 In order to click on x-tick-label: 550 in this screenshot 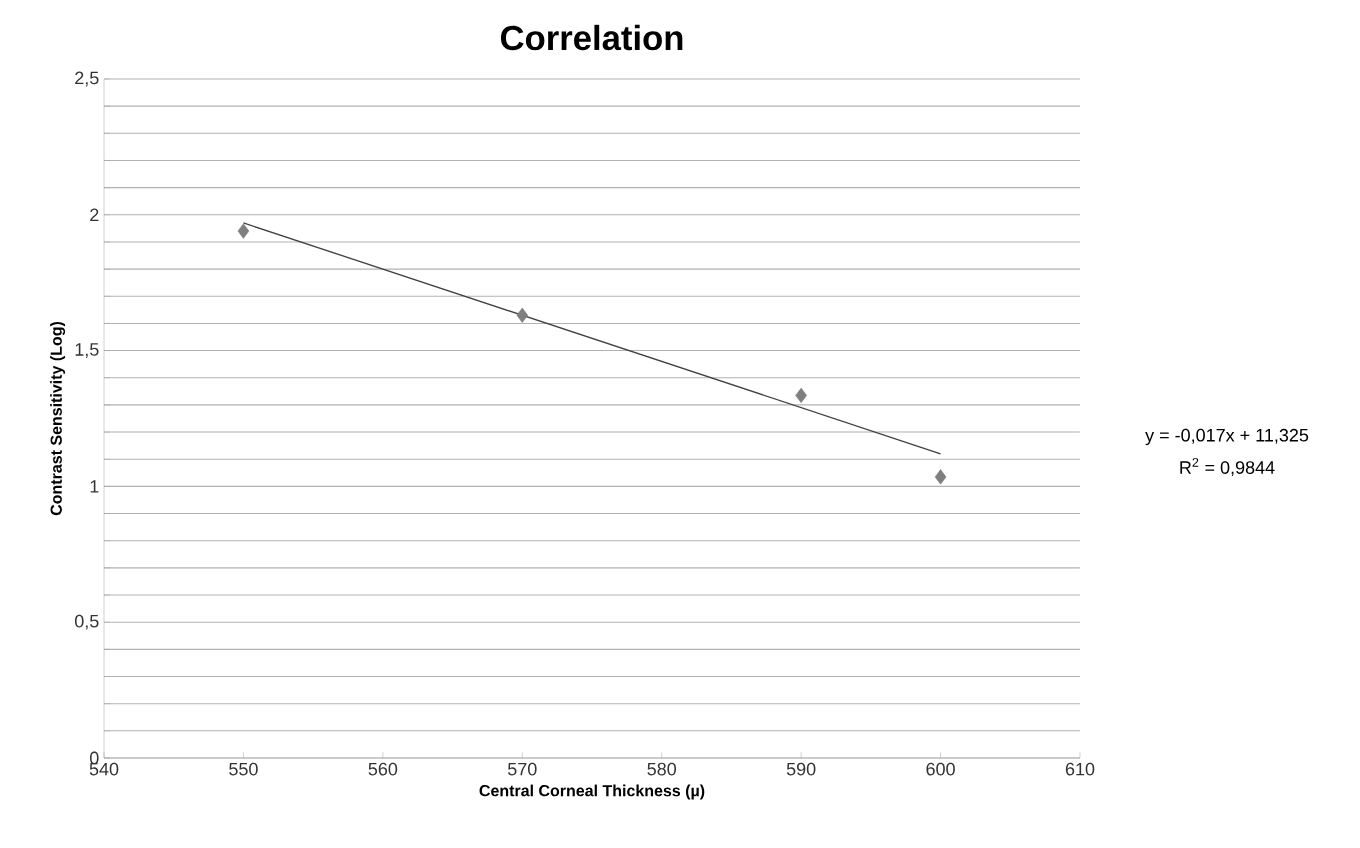, I will do `click(243, 769)`.